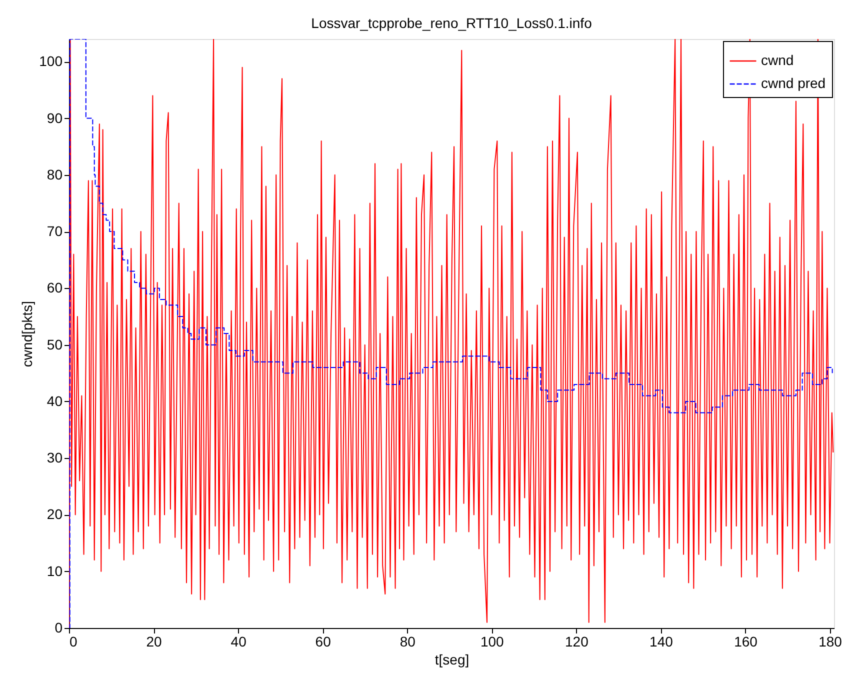  What do you see at coordinates (54, 118) in the screenshot?
I see `y-tick-label: 90` at bounding box center [54, 118].